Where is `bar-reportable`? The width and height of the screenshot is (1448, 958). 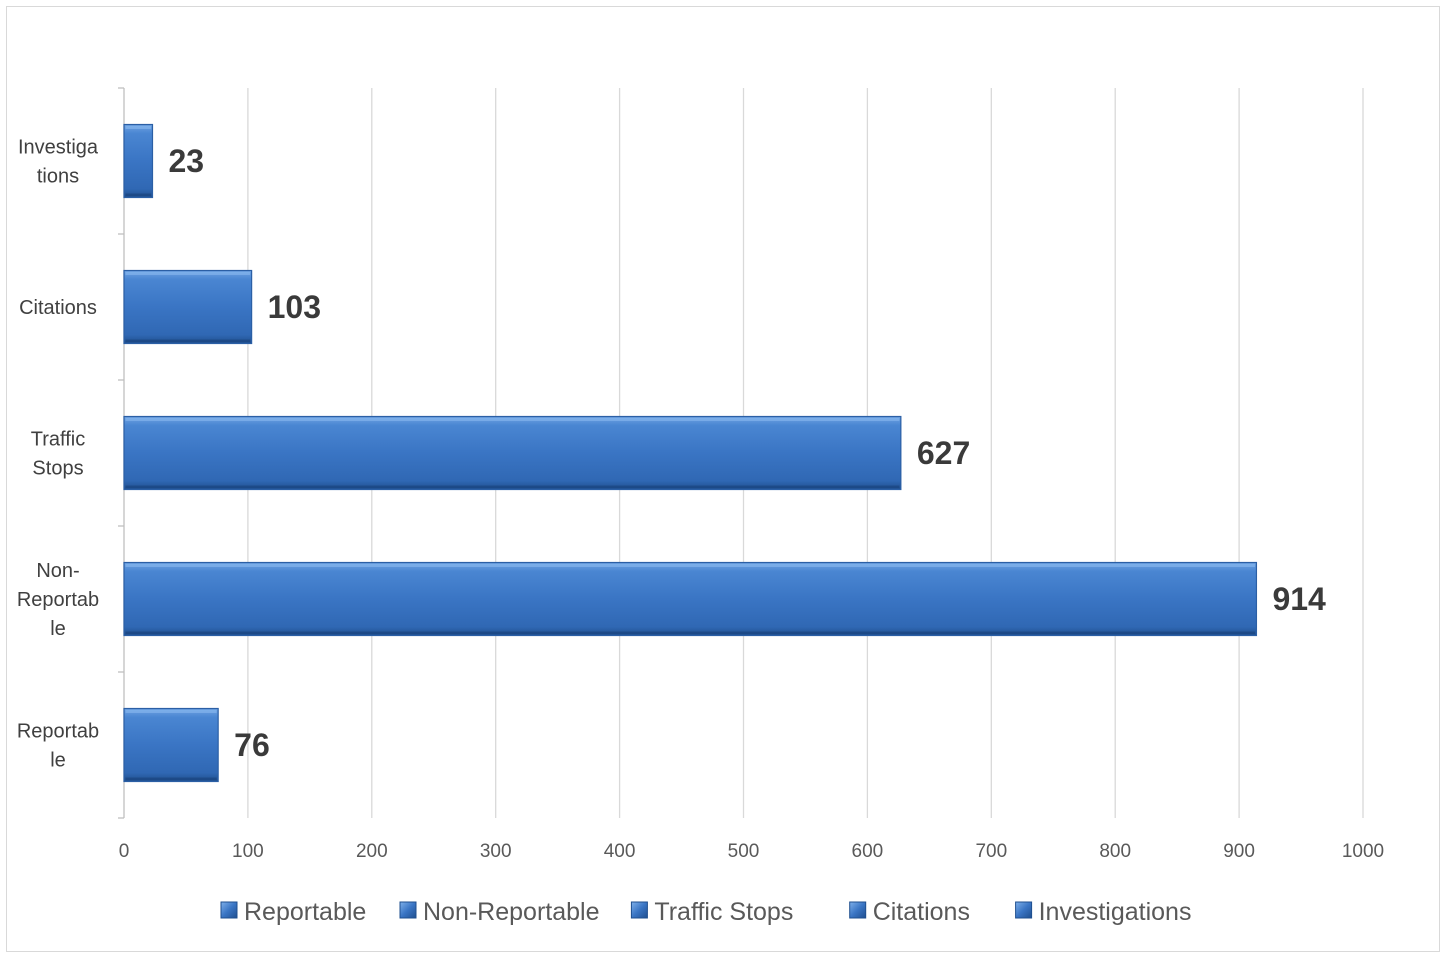 bar-reportable is located at coordinates (171, 745).